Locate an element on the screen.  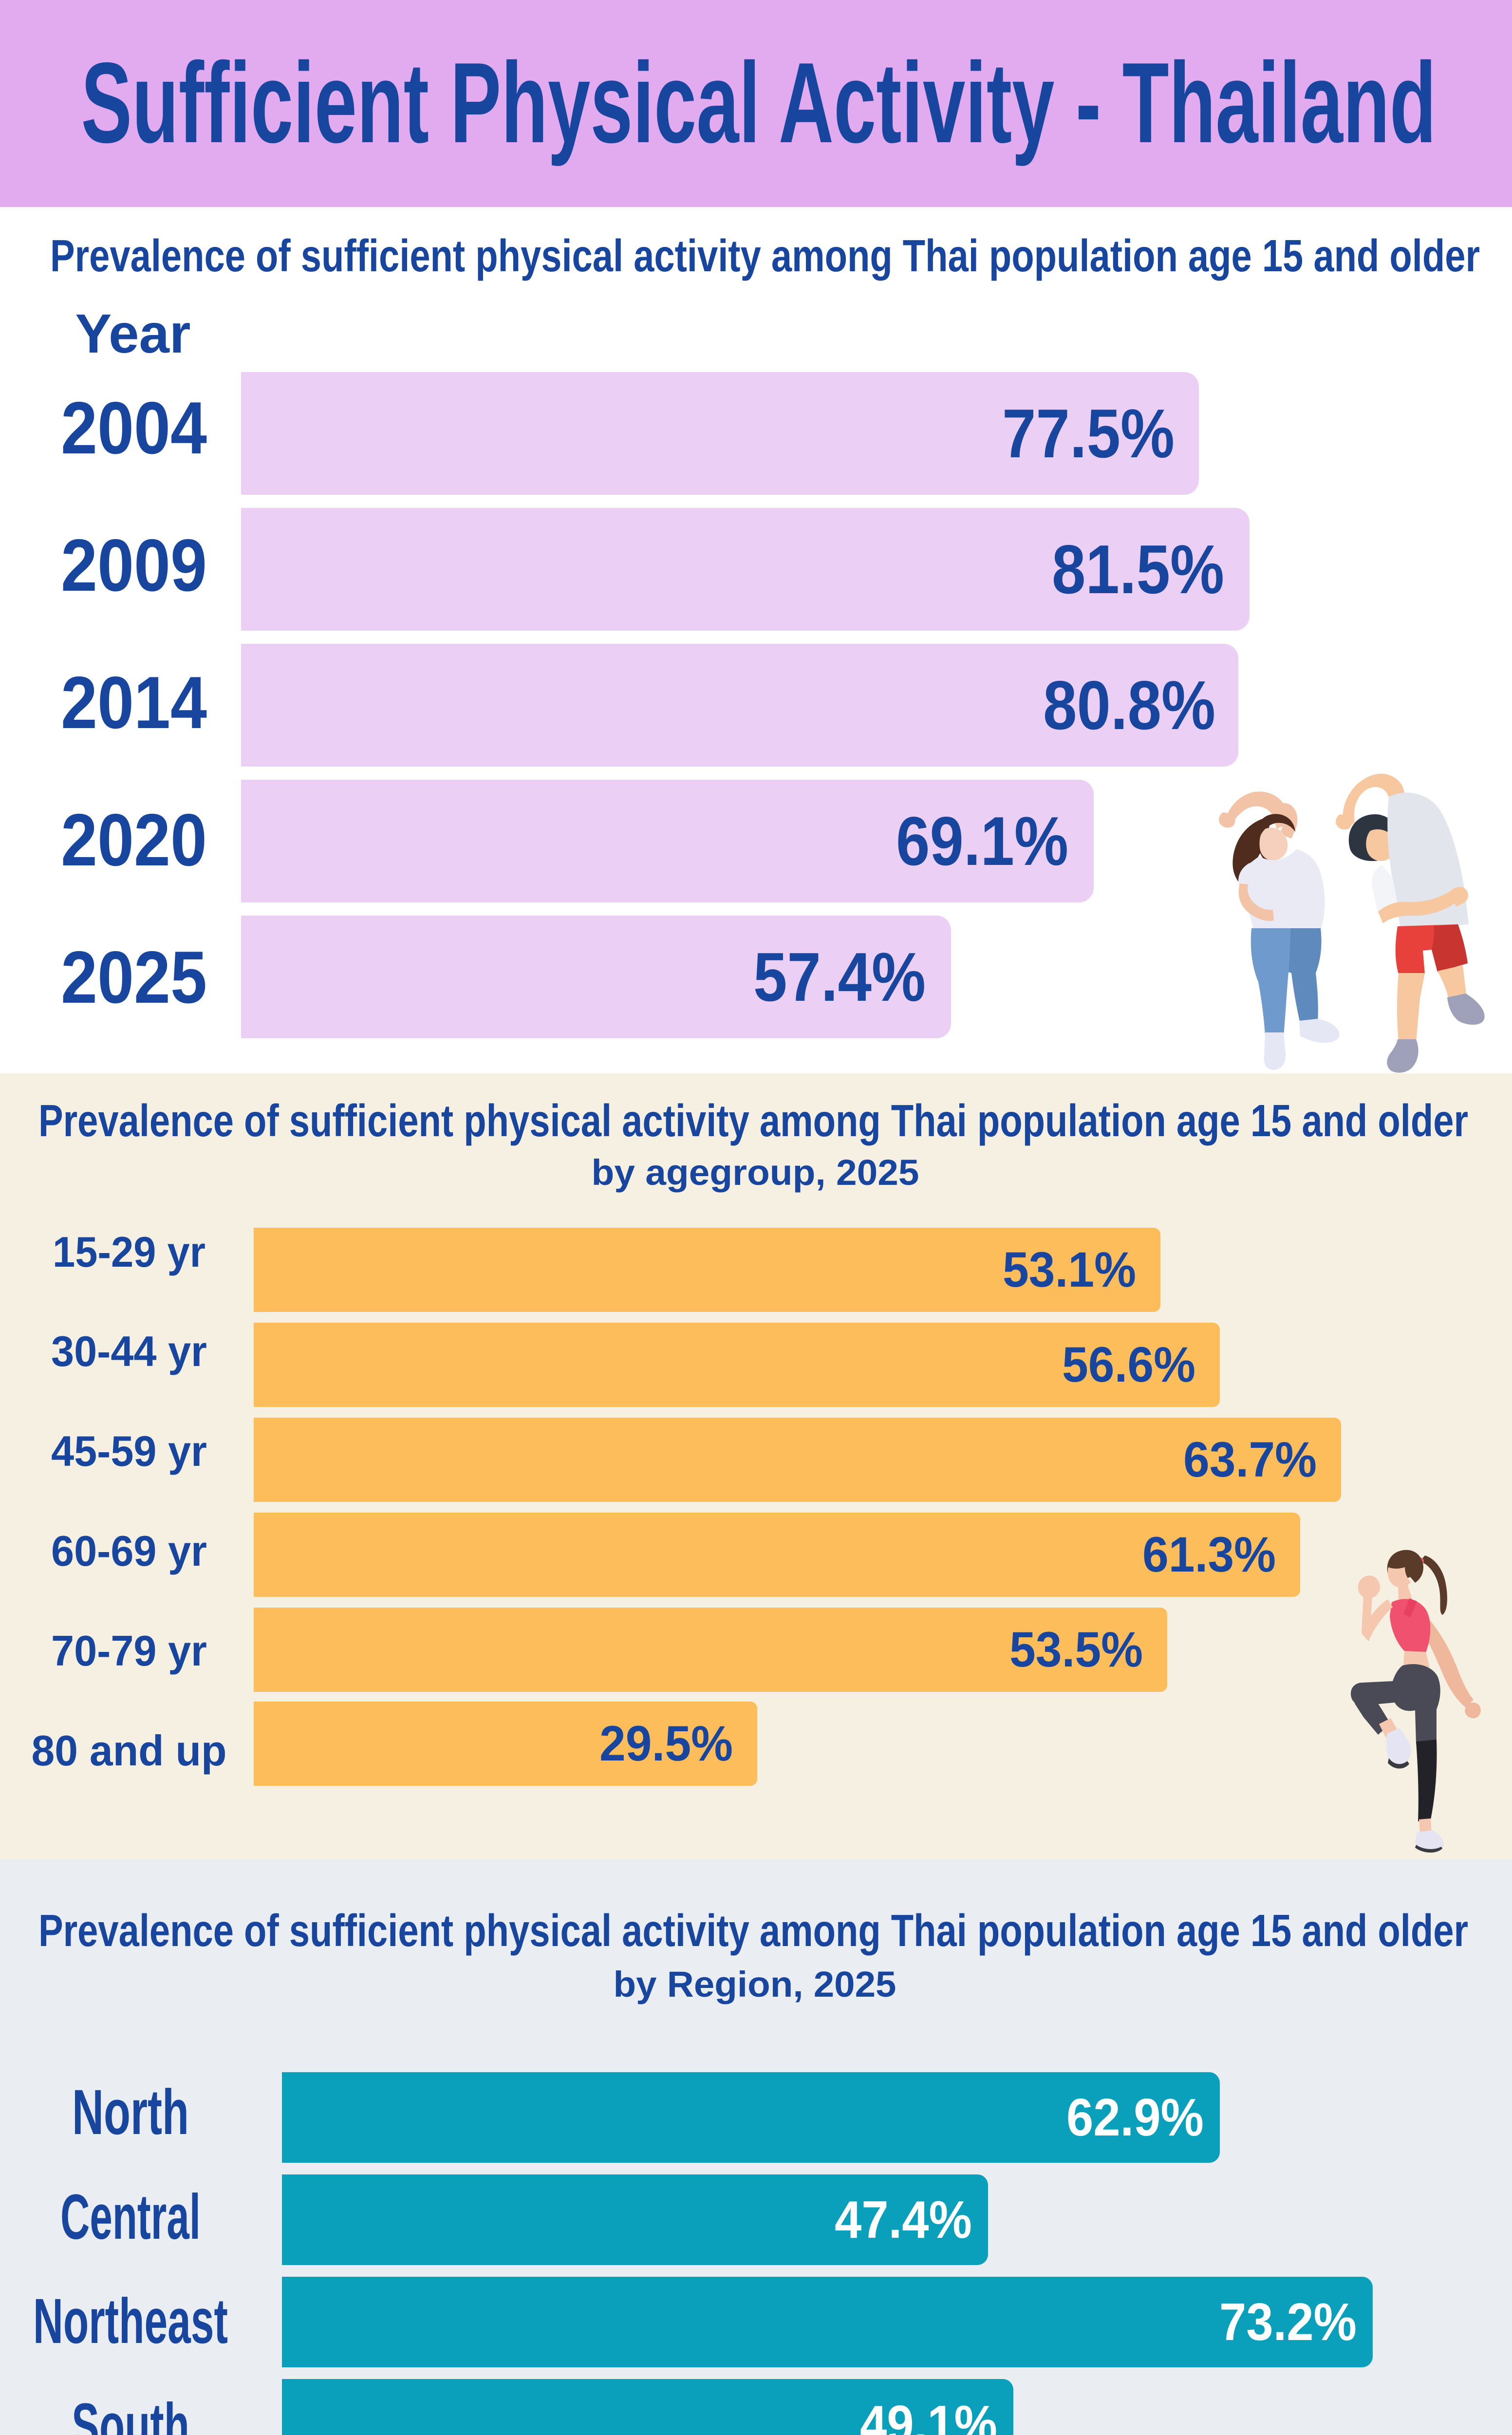
svg-text: 2025 is located at coordinates (134, 977).